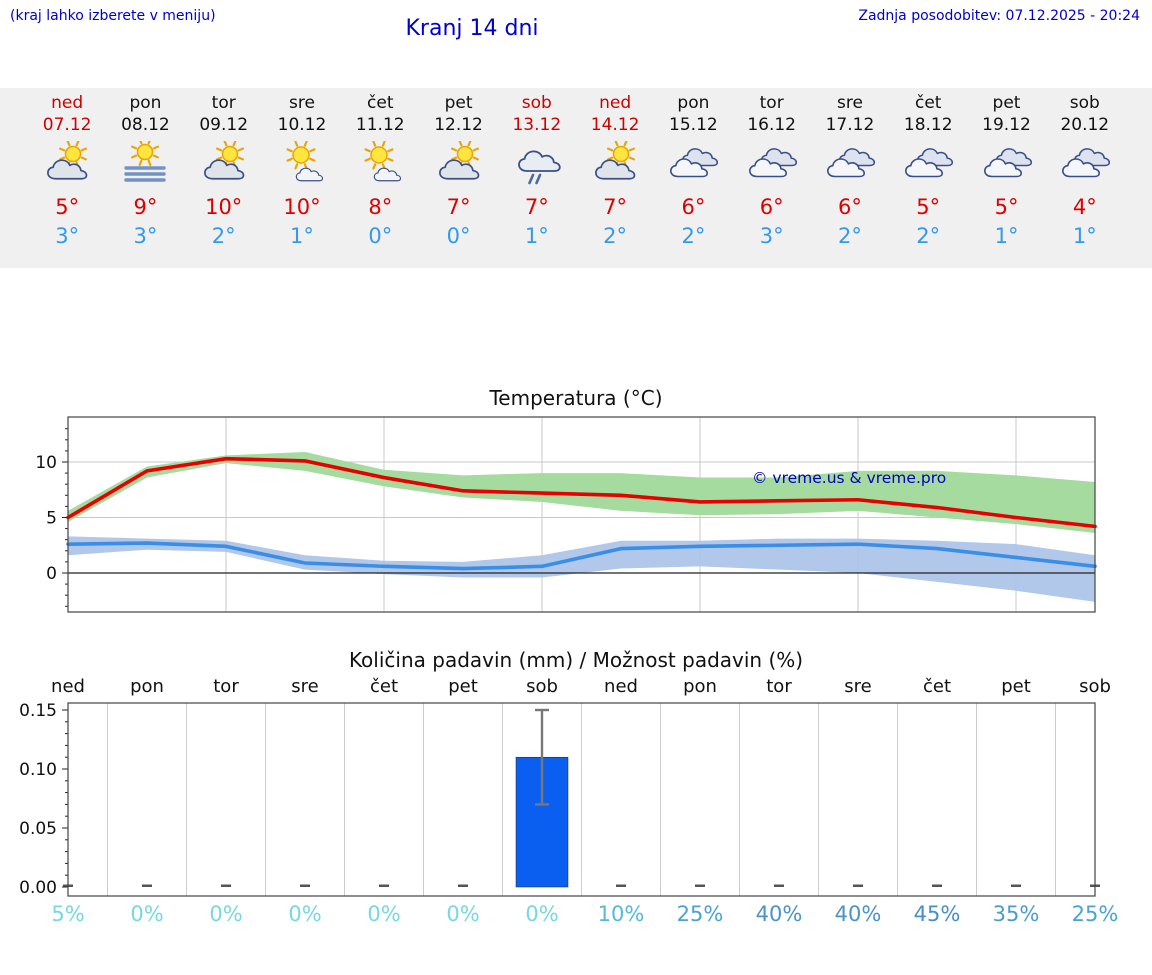  I want to click on day-date: 20.12, so click(1085, 125).